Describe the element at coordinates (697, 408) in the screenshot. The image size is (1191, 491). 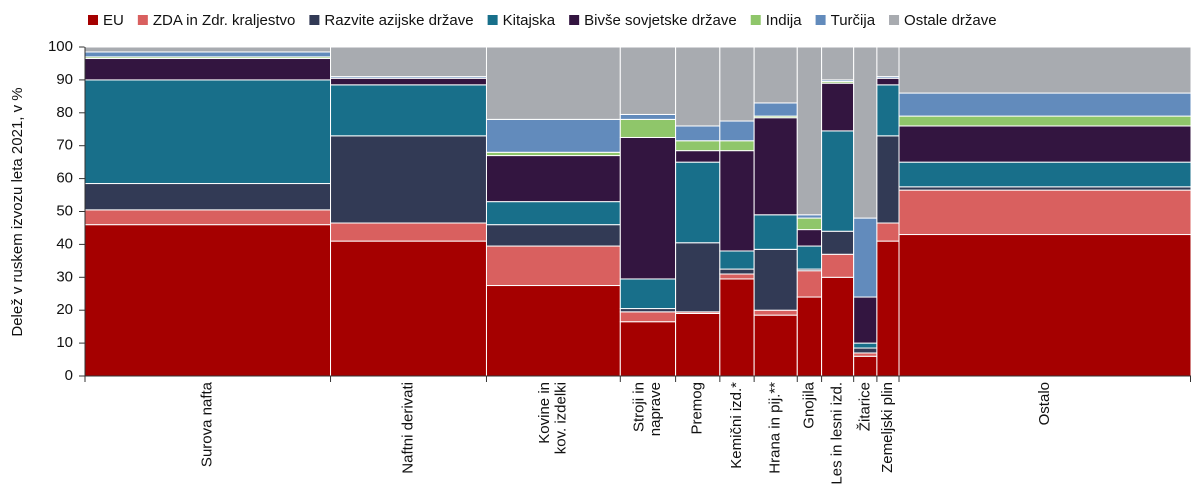
I see `x-tick-label: Premog` at that location.